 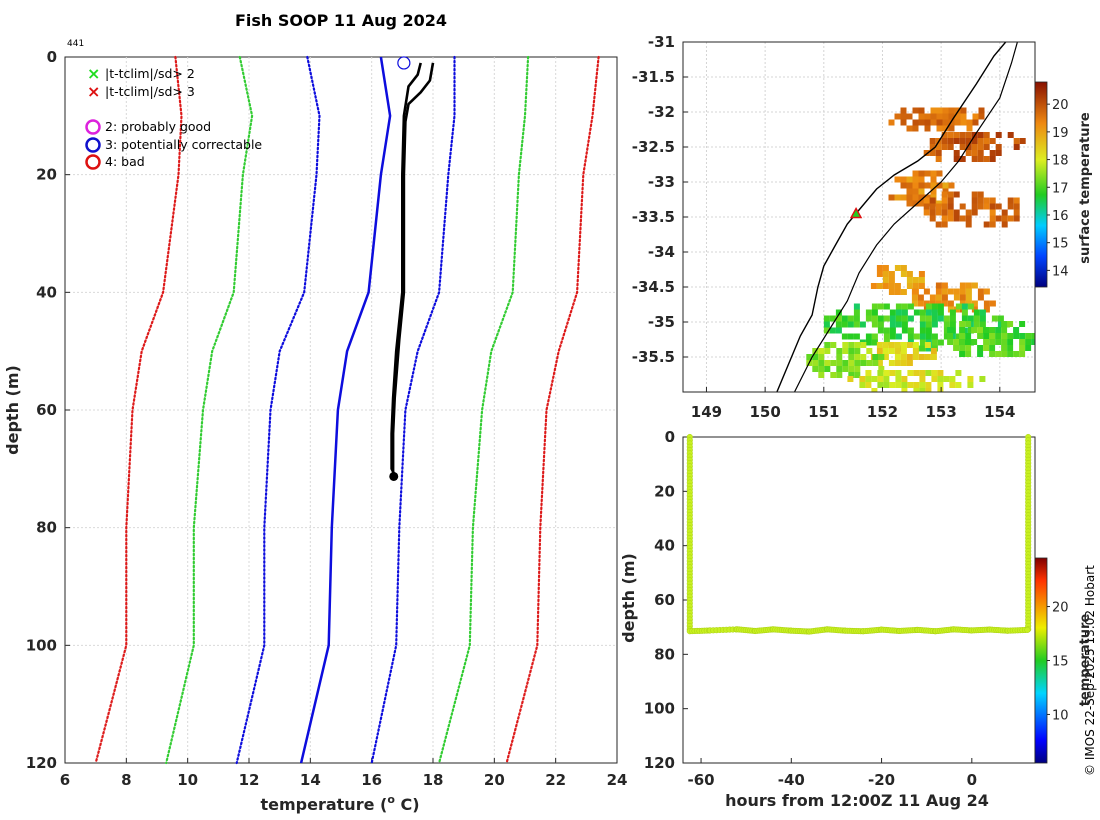 I want to click on map-y-ticks: -31 -31.5 -32 -32.5 -33 -33.5 -34 -34.5 -35 -35.5, so click(x=660, y=199).